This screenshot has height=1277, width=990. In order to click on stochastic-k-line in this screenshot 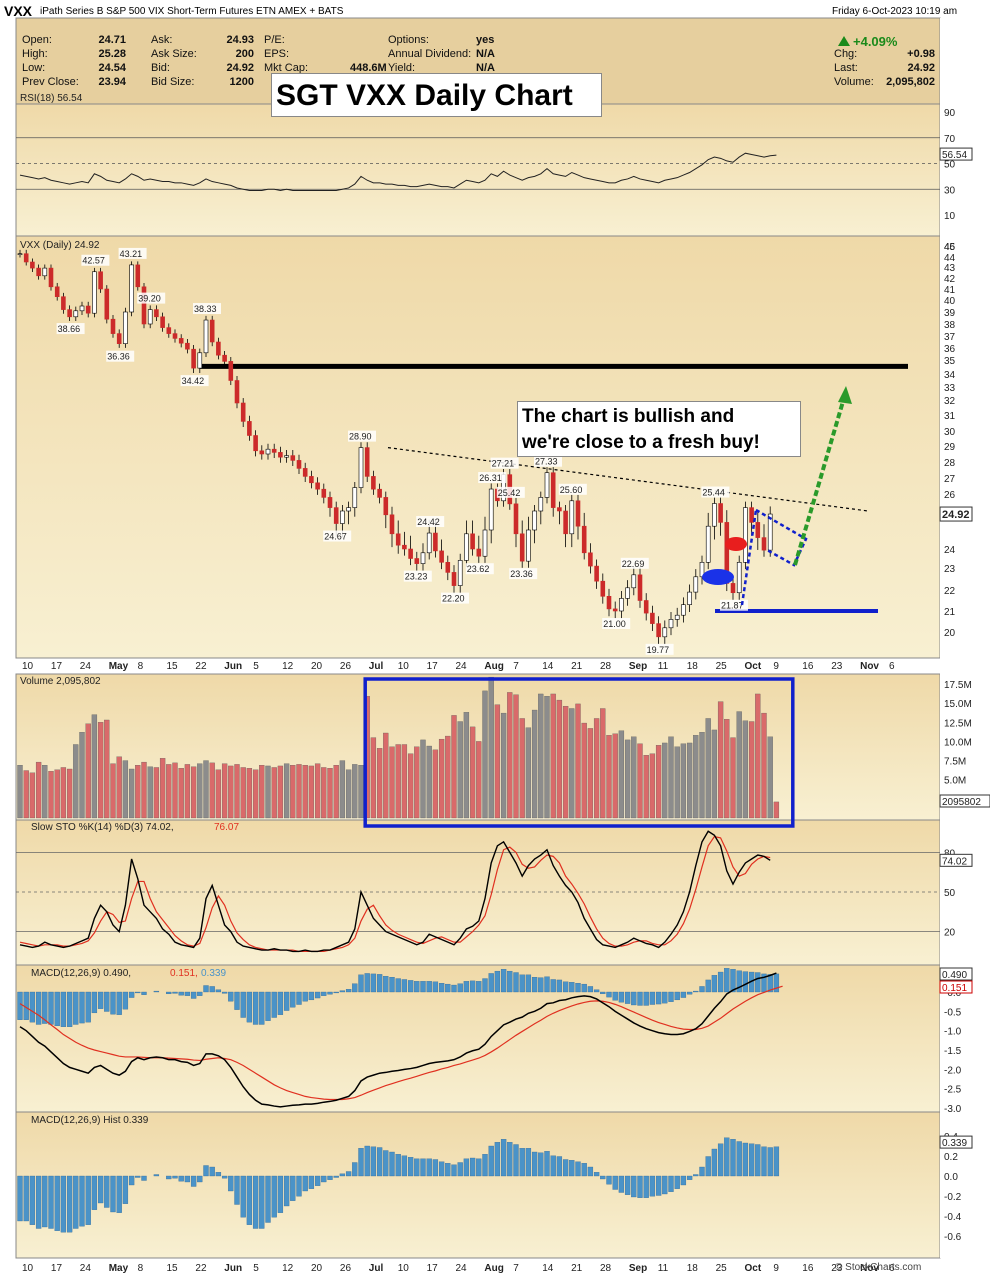, I will do `click(395, 891)`.